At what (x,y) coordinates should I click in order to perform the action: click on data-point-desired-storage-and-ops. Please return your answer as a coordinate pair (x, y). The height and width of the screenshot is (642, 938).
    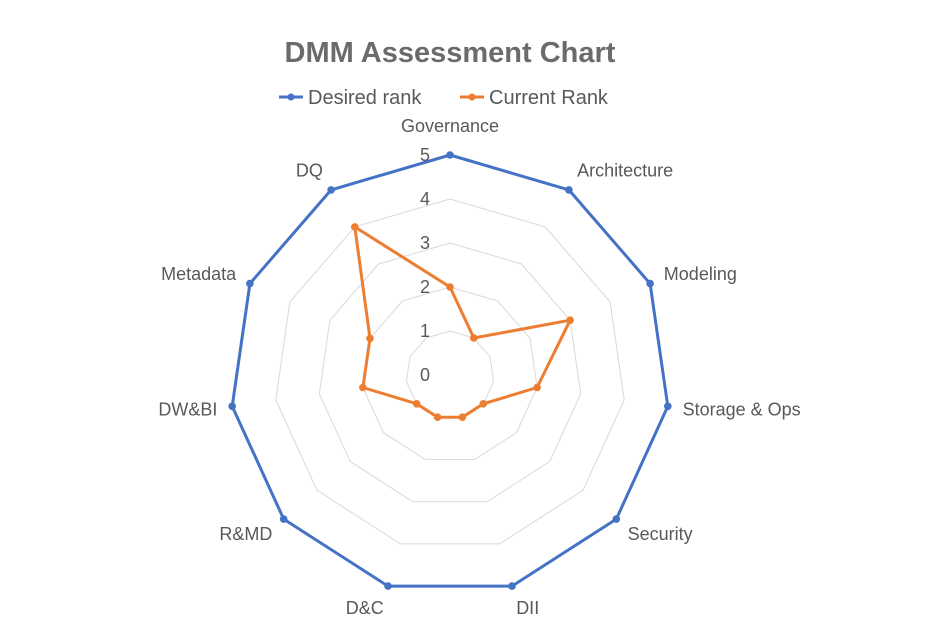
    Looking at the image, I should click on (668, 406).